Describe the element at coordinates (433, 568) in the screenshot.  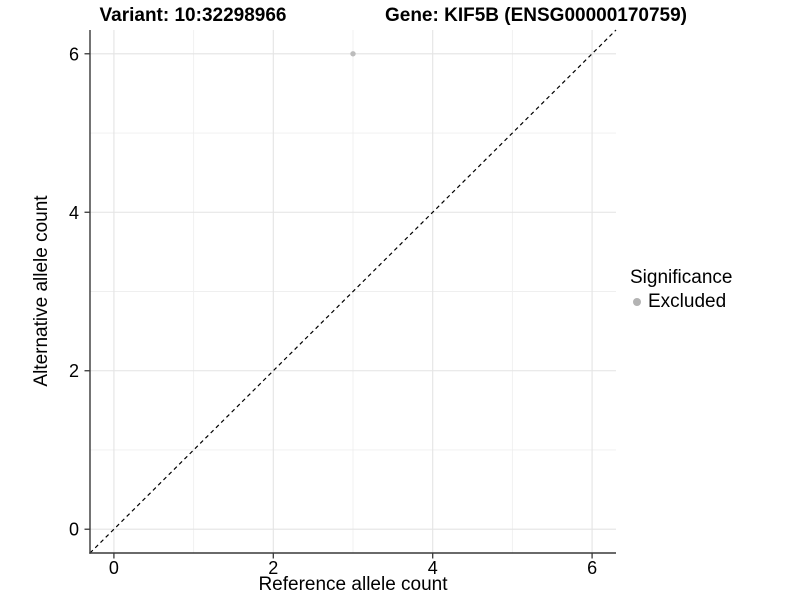
I see `x-tick-label: 4` at that location.